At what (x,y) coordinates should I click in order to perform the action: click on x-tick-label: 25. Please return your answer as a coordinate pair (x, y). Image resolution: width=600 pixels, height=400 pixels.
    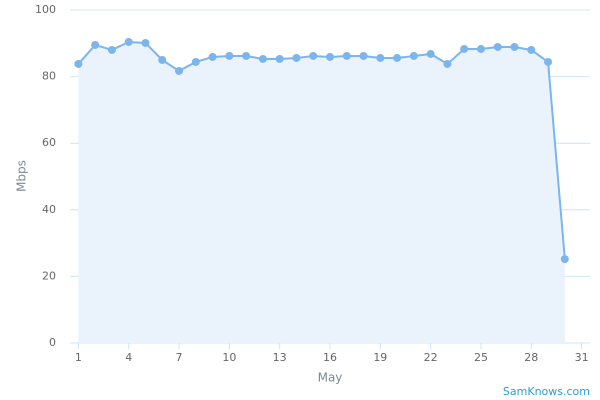
    Looking at the image, I should click on (481, 357).